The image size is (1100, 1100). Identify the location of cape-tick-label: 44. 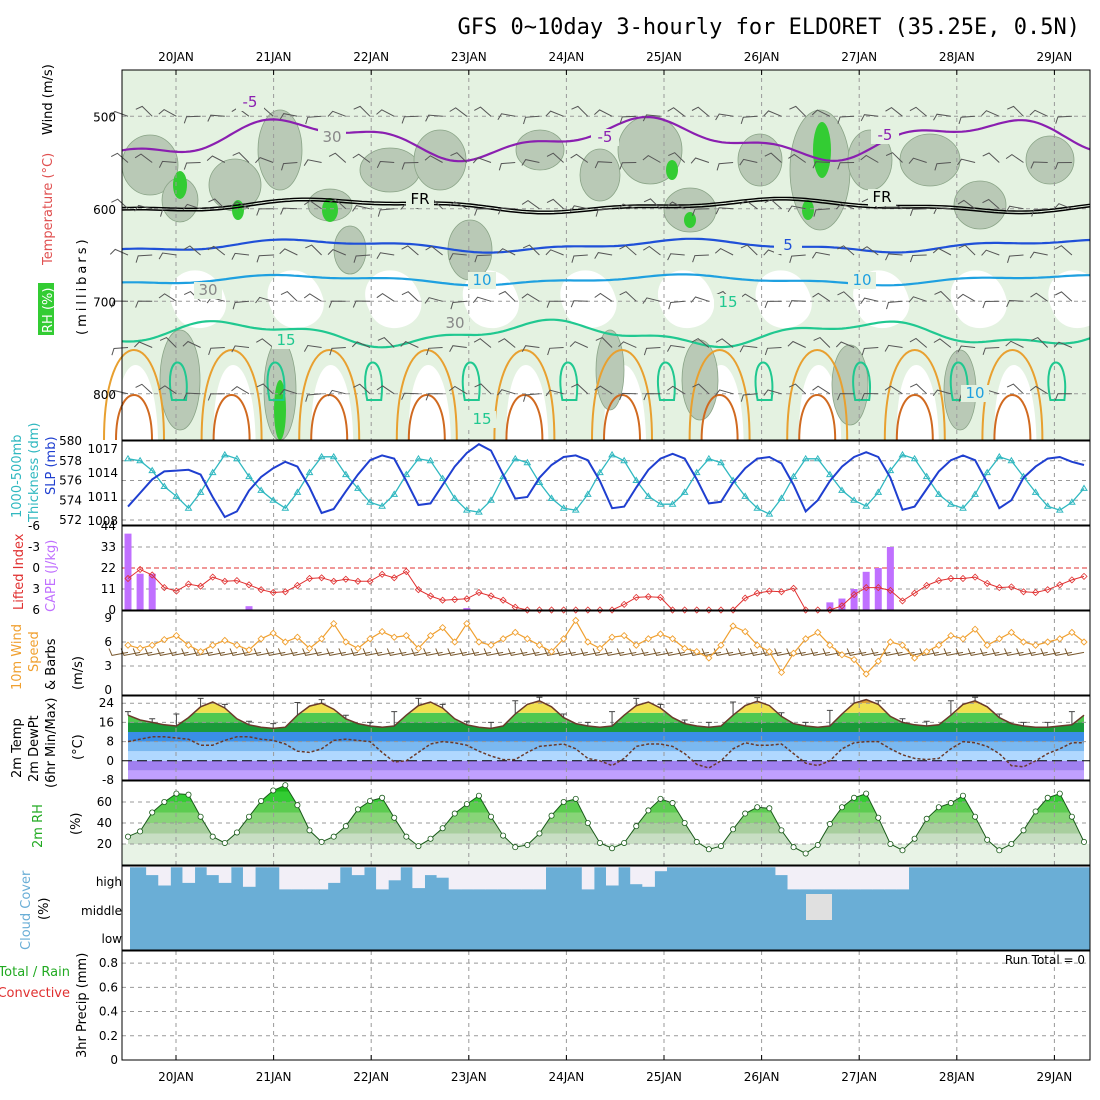
(108, 526).